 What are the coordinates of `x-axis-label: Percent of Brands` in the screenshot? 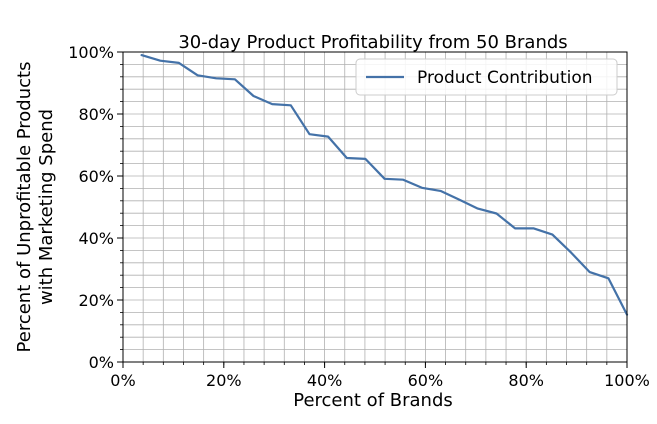 It's located at (373, 400).